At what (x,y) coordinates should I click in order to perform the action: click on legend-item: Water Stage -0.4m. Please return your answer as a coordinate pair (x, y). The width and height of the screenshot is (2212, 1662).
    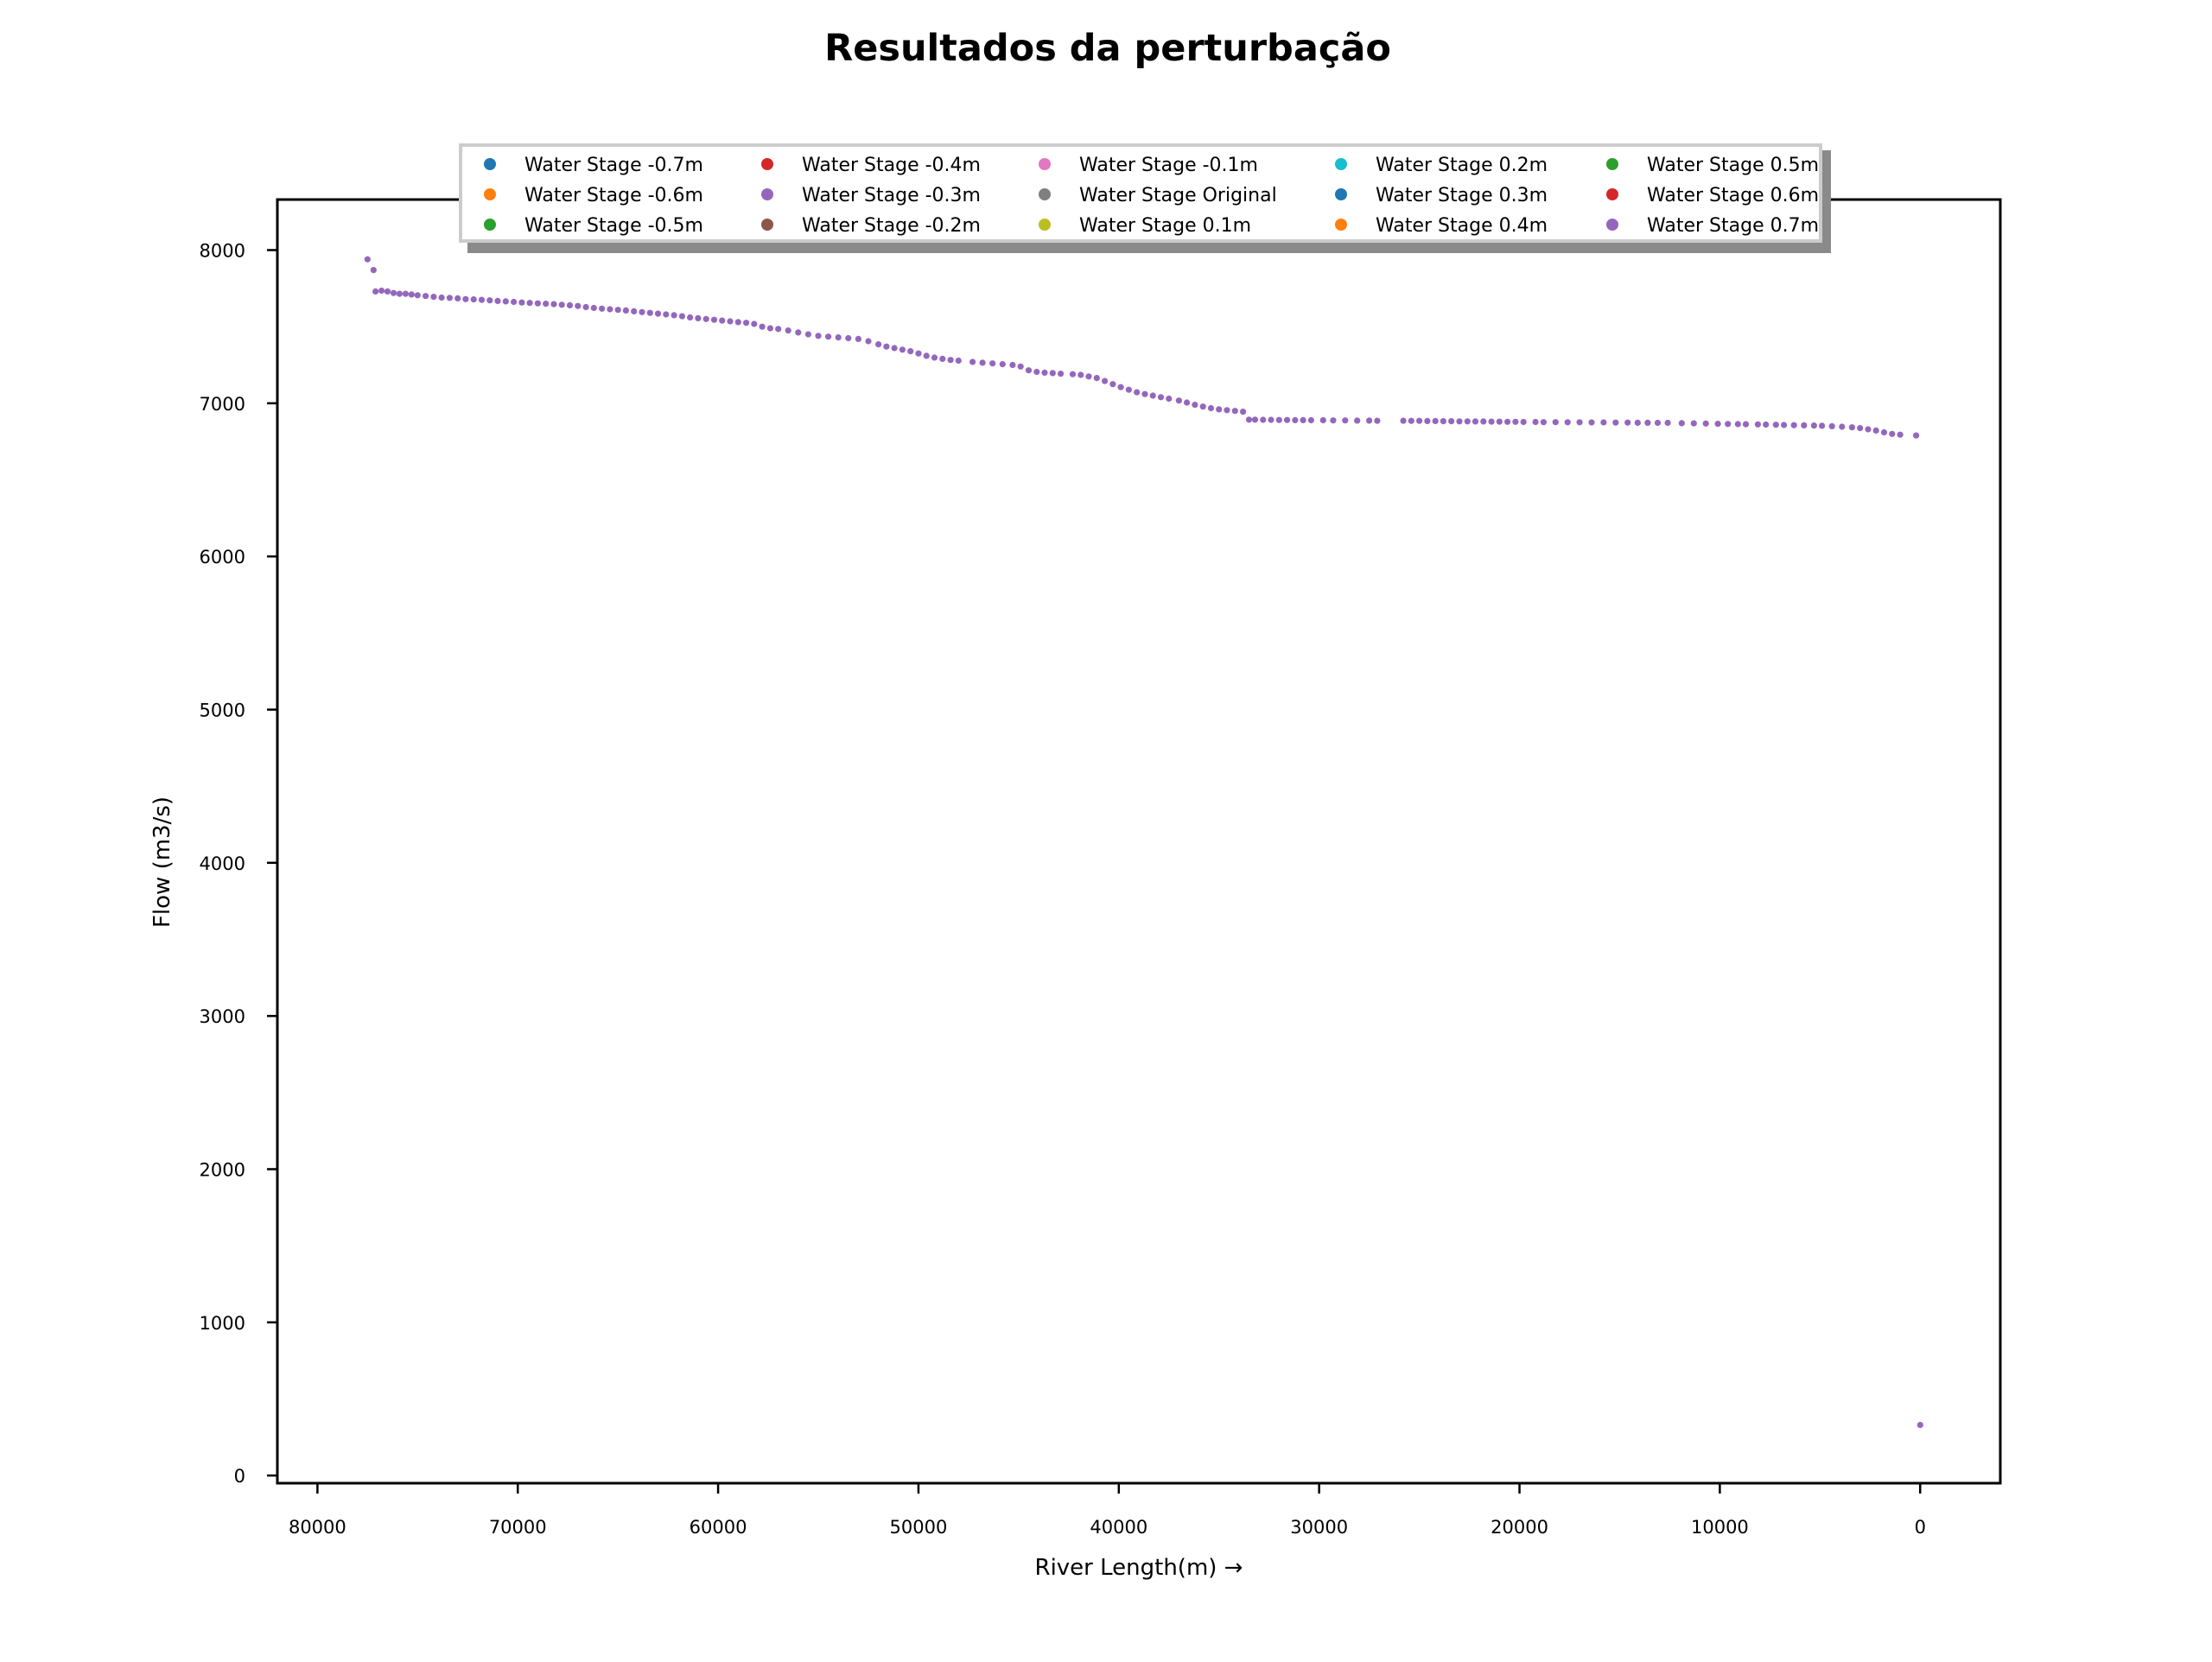
    Looking at the image, I should click on (871, 165).